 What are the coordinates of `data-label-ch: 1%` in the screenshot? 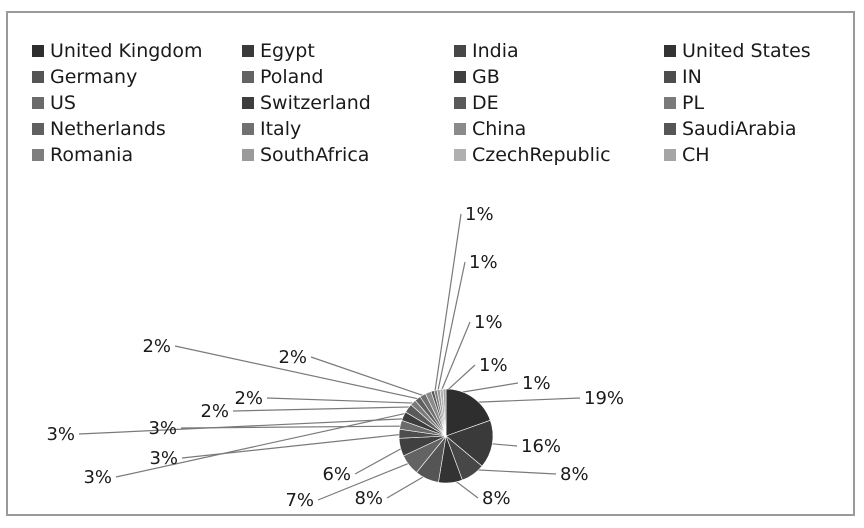 It's located at (536, 383).